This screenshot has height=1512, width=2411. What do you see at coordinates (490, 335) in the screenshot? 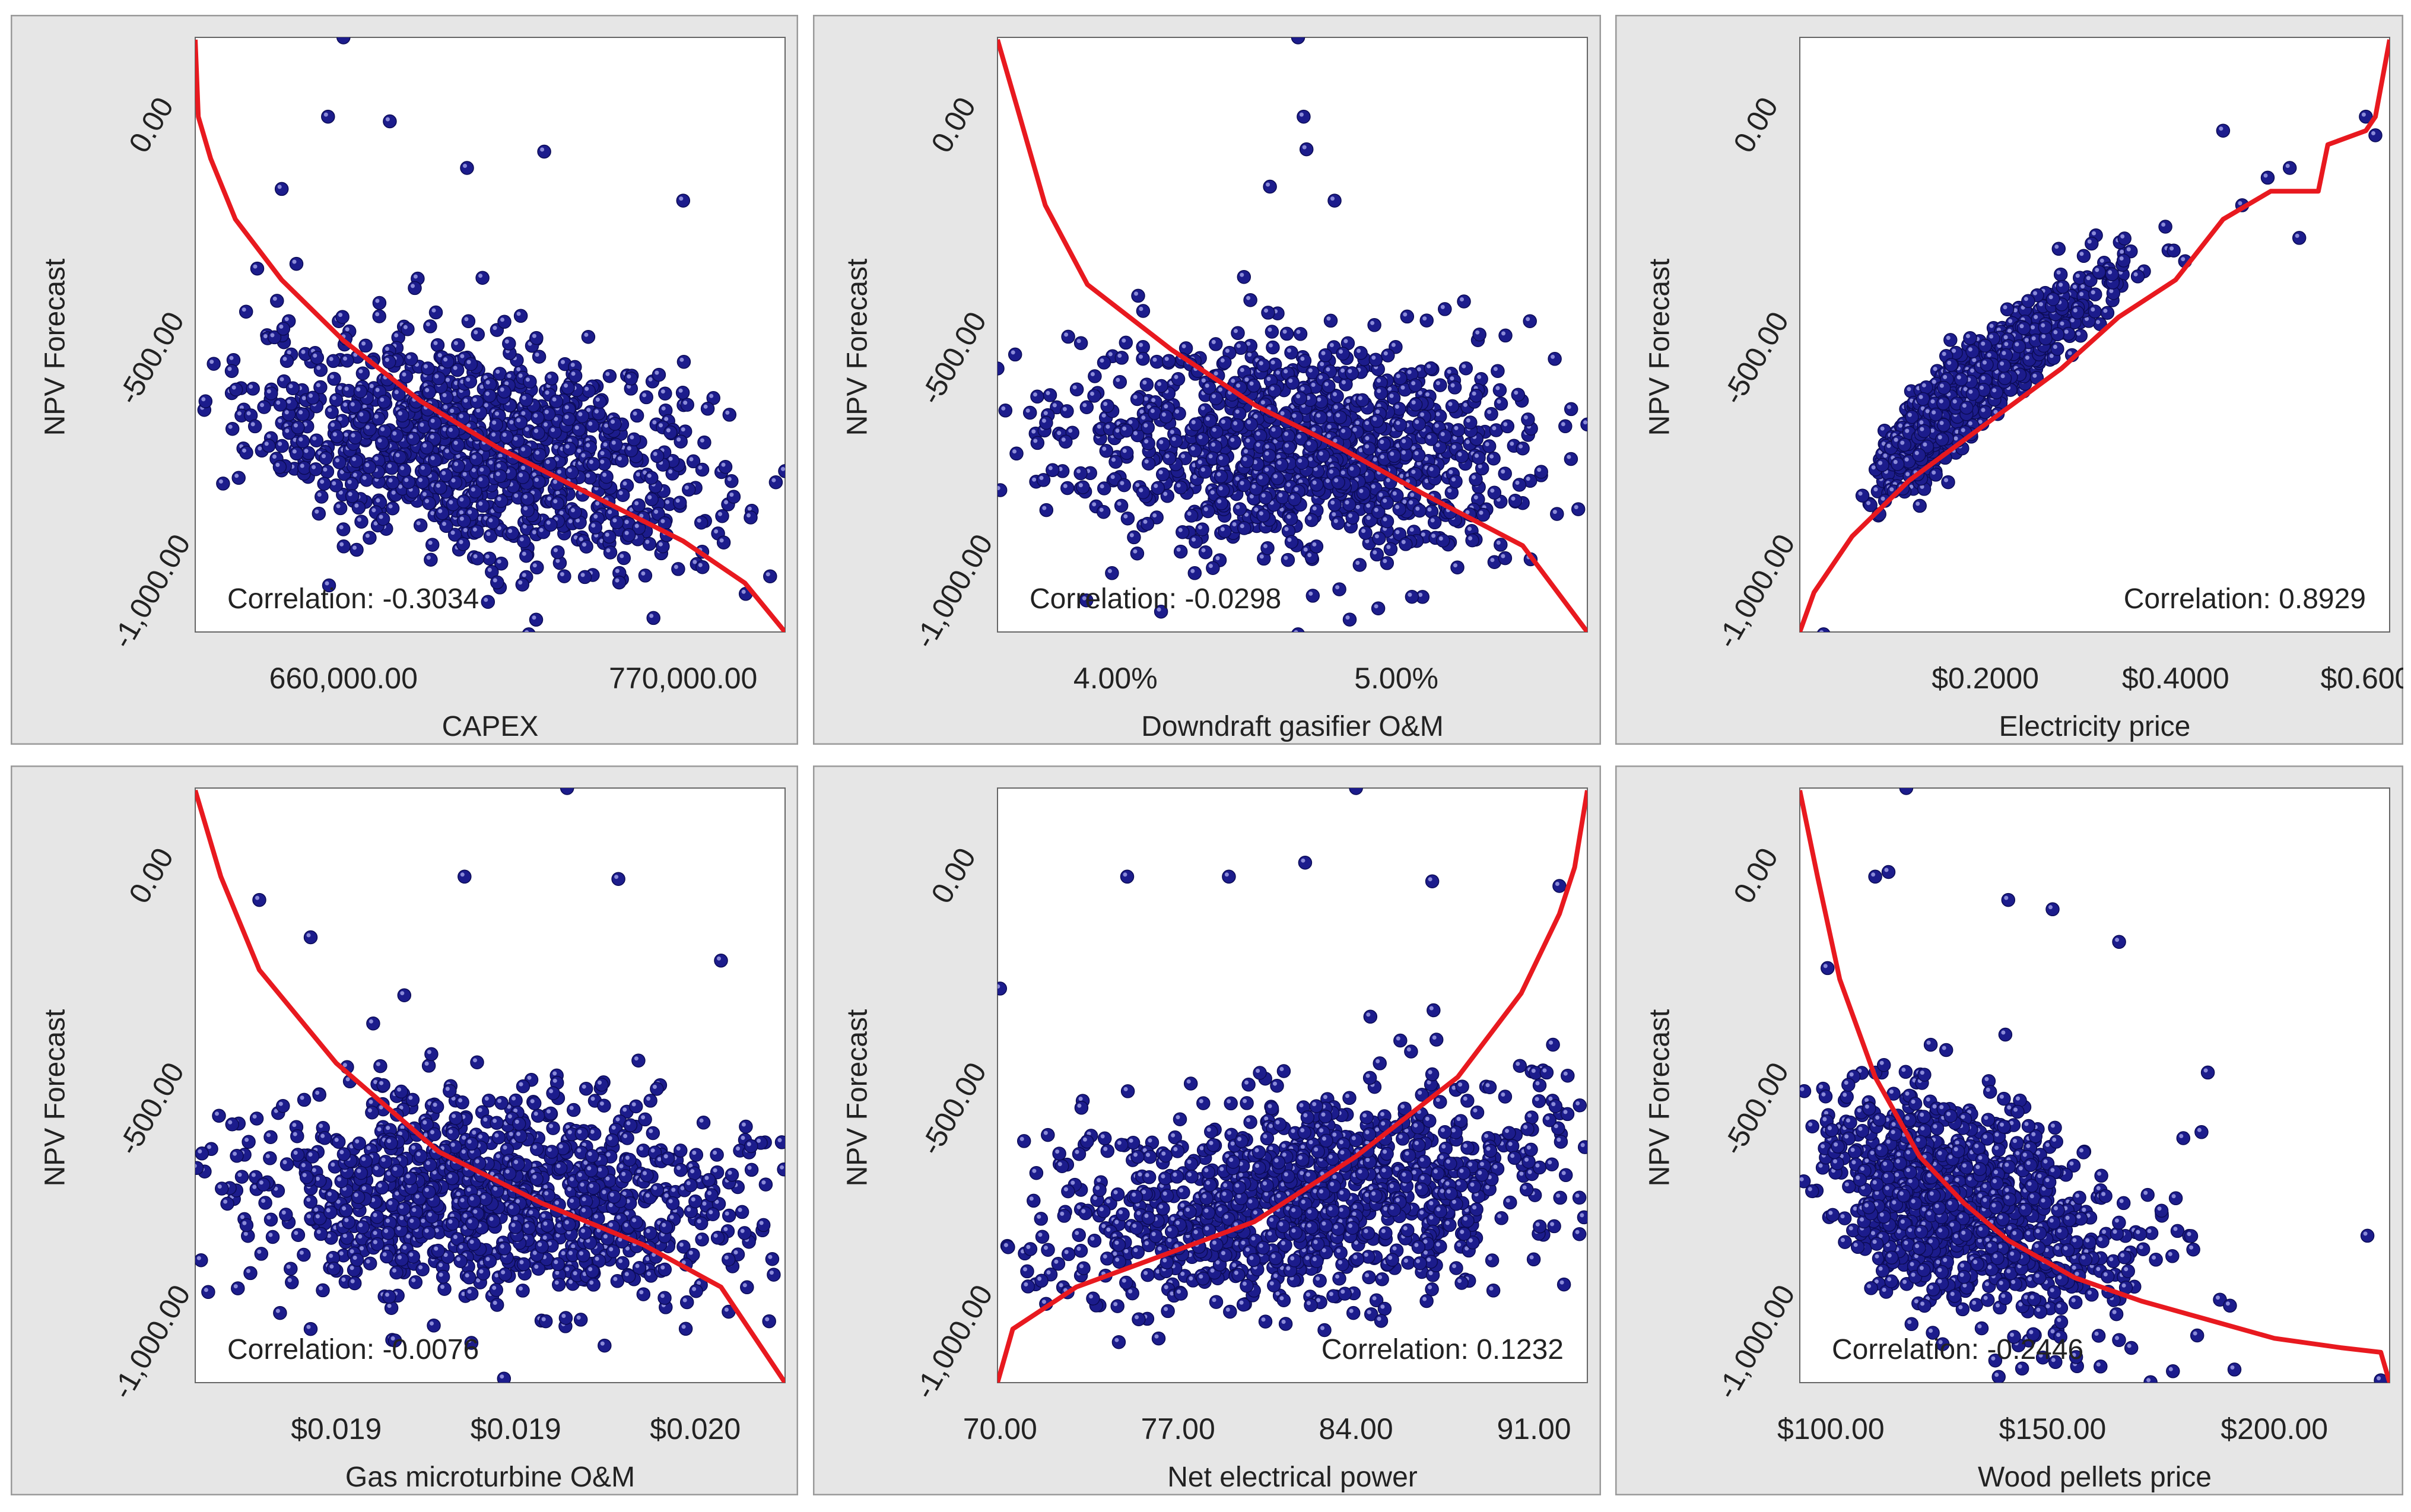
I see `trend-line` at bounding box center [490, 335].